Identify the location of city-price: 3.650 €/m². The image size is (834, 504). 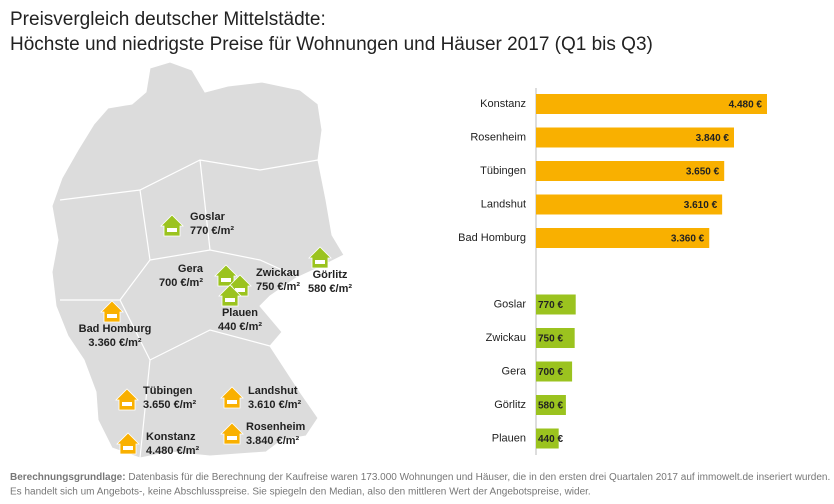
(170, 405).